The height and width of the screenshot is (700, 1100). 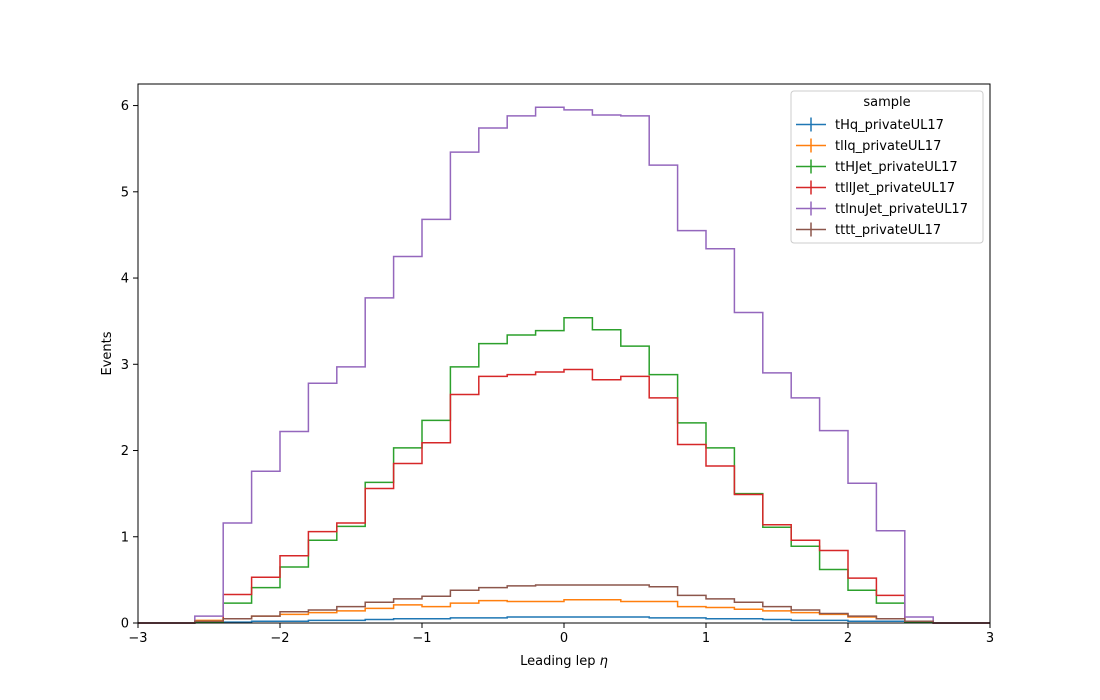 I want to click on y-tick-label: 3, so click(x=125, y=365).